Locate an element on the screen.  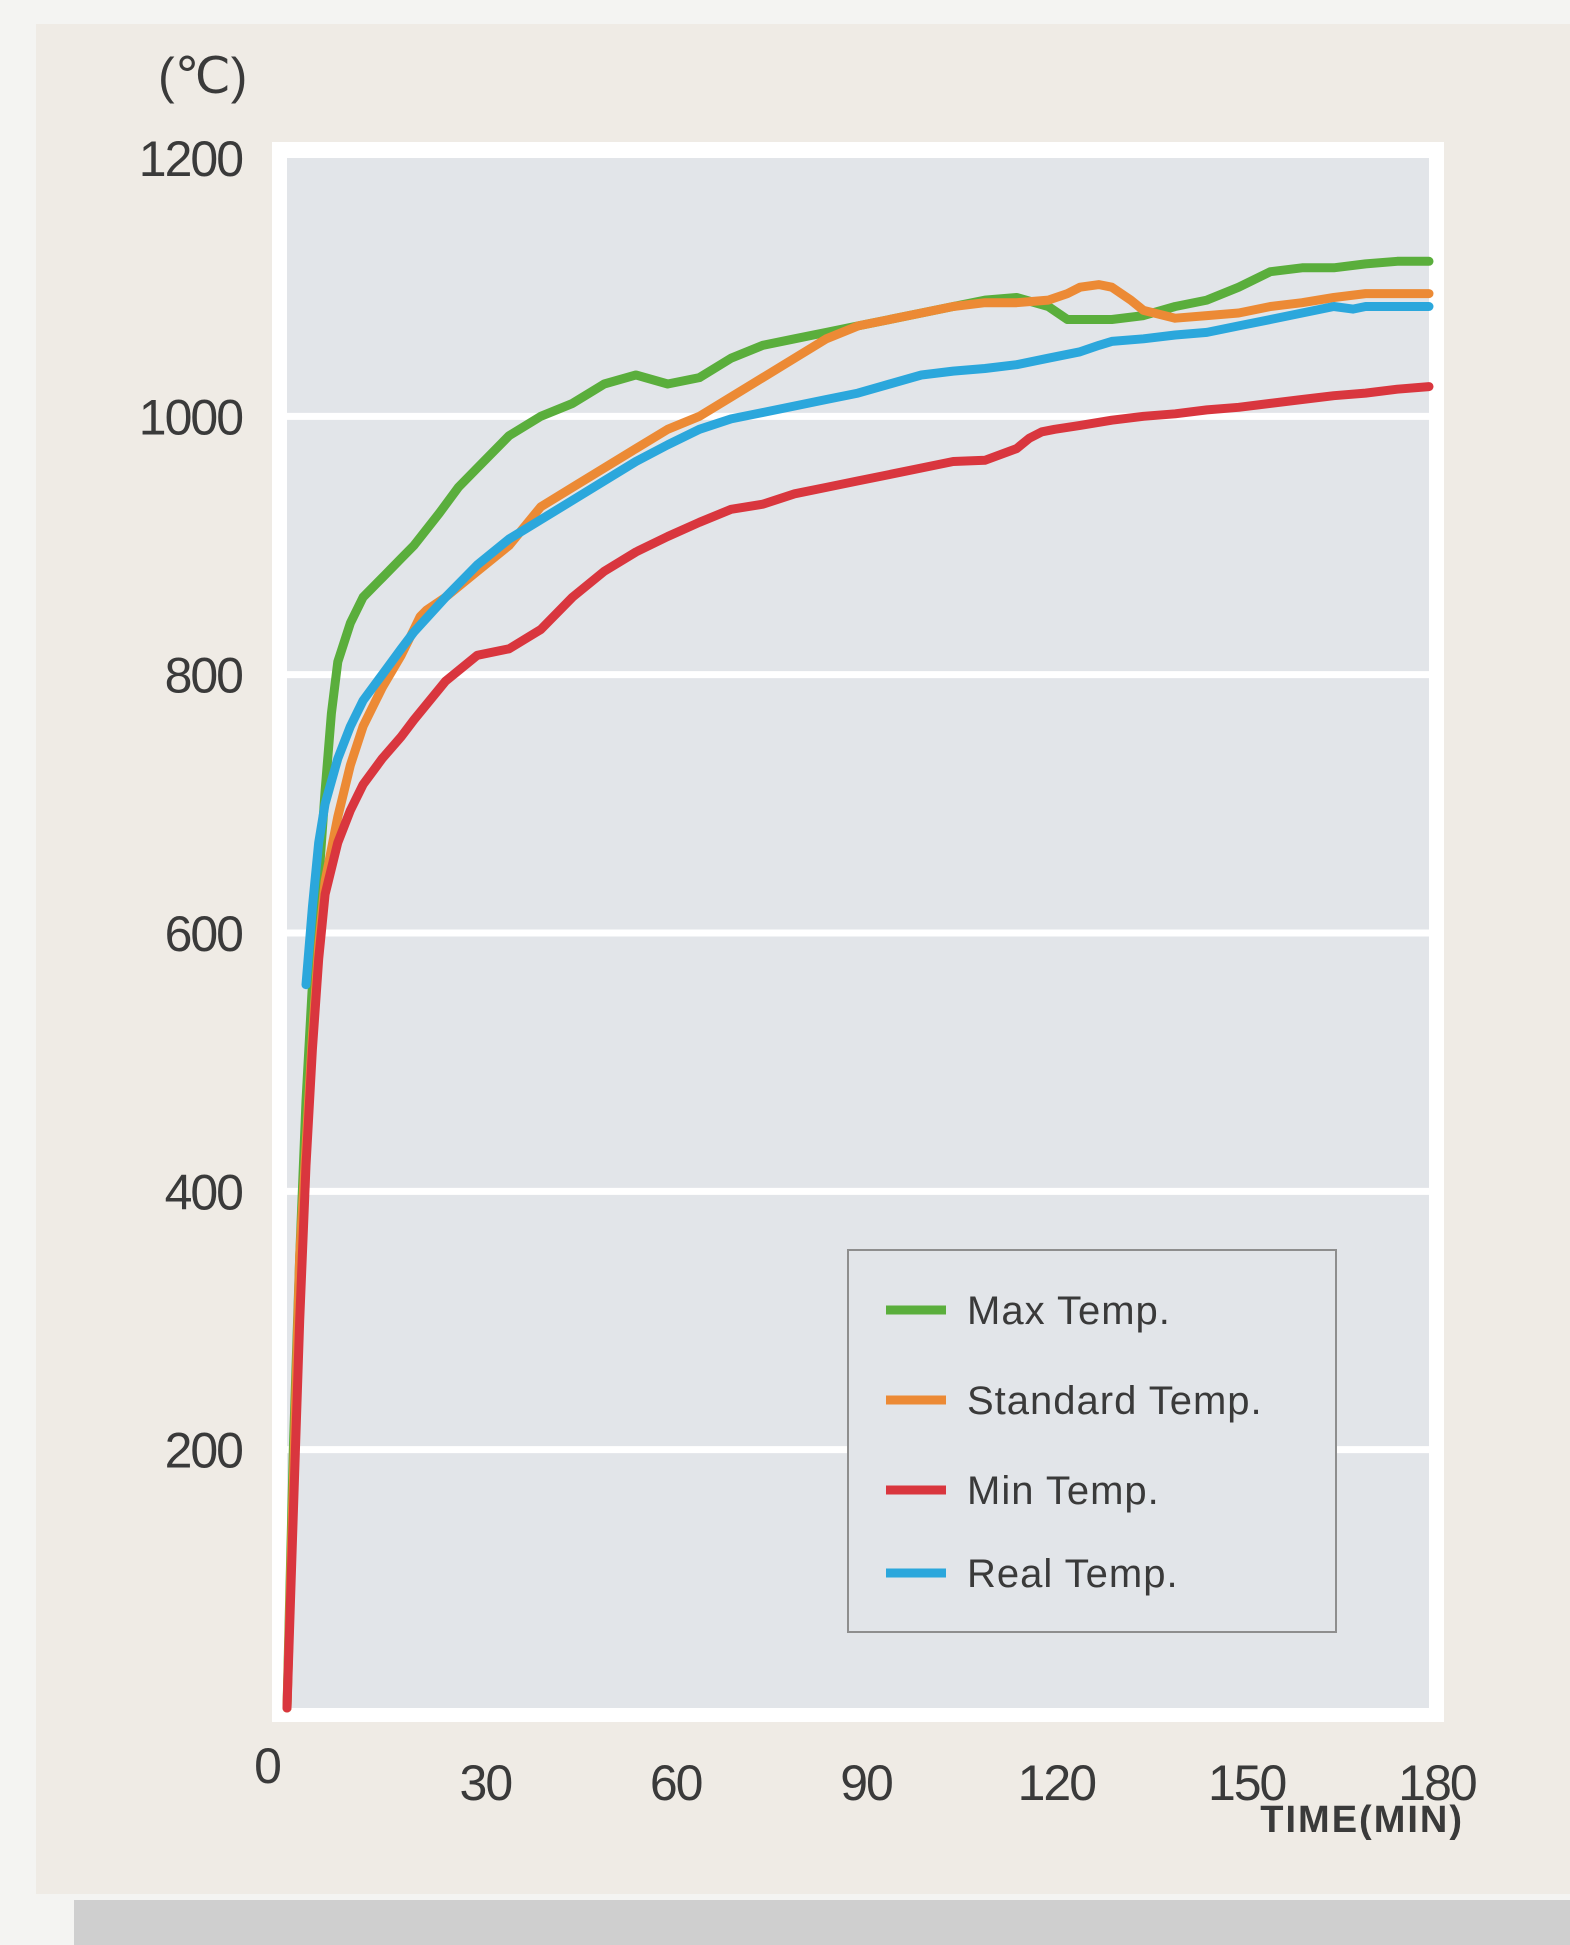
x-tick-label: 0 is located at coordinates (267, 1766).